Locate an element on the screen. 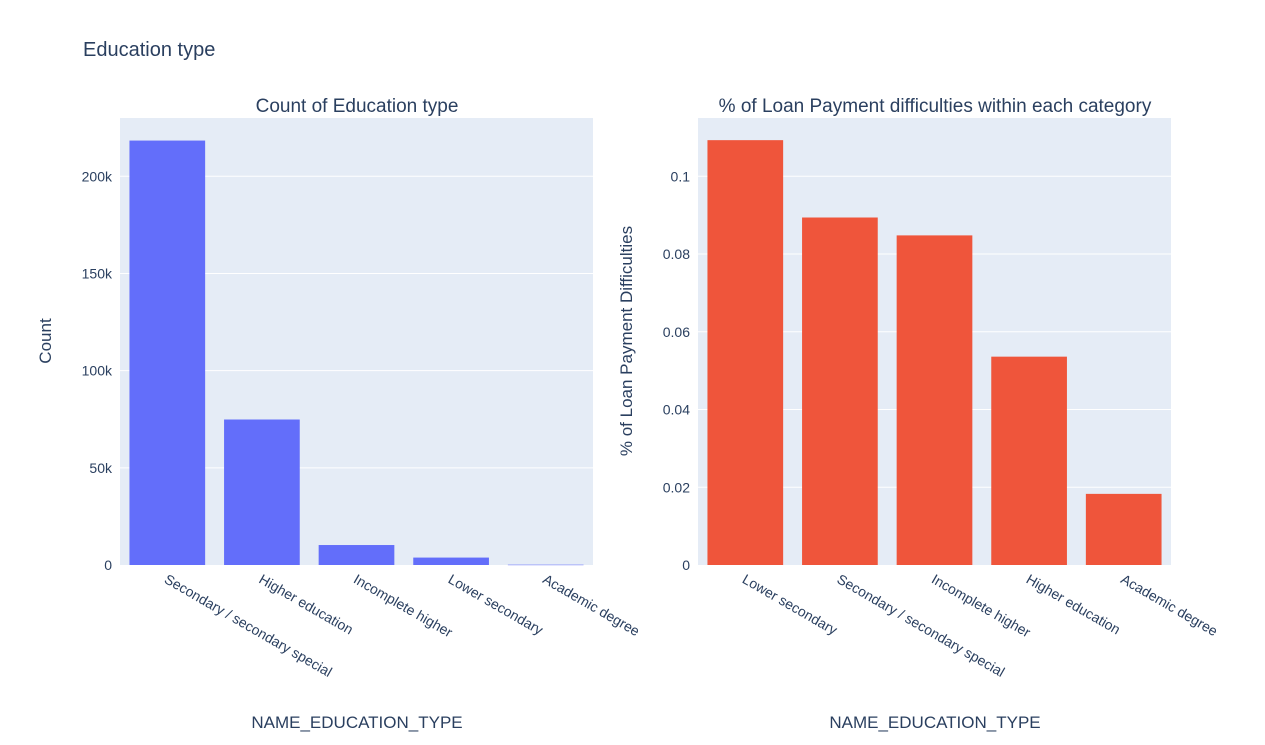 The height and width of the screenshot is (745, 1265). count-chart-x-tick-label: Academic degree is located at coordinates (591, 605).